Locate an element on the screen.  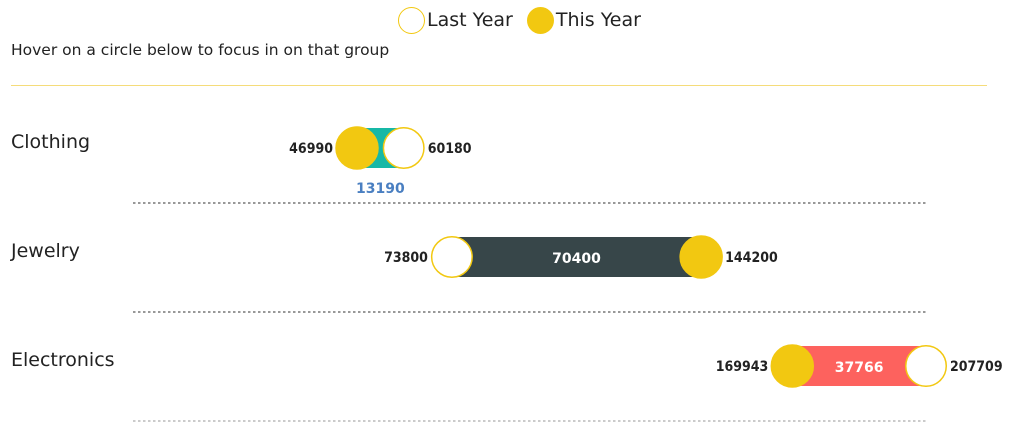
this-year-point-electronics is located at coordinates (792, 366).